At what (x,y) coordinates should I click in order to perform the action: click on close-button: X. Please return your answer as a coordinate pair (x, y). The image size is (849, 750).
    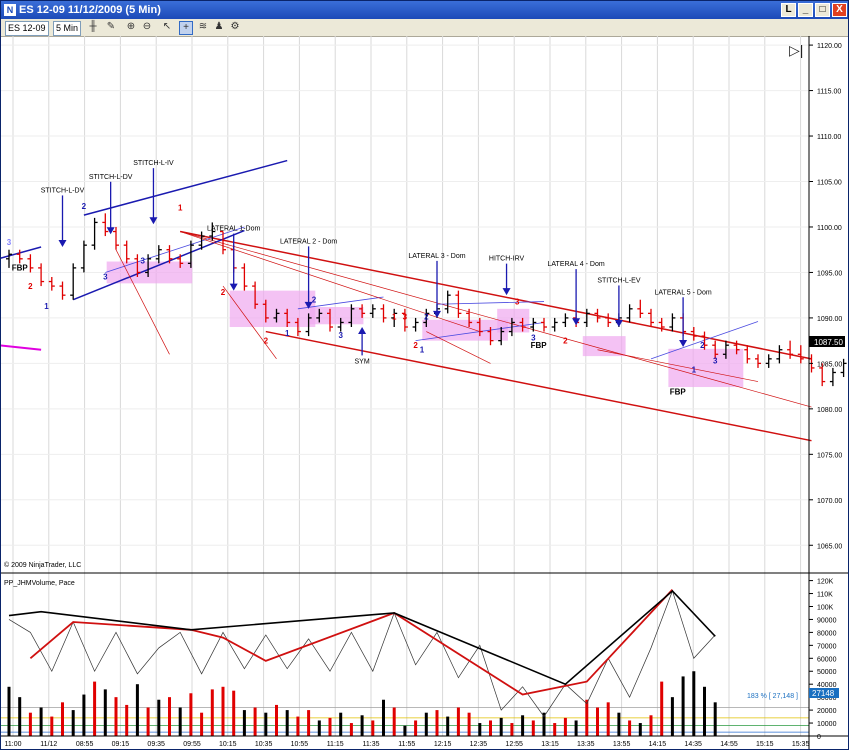
    Looking at the image, I should click on (839, 10).